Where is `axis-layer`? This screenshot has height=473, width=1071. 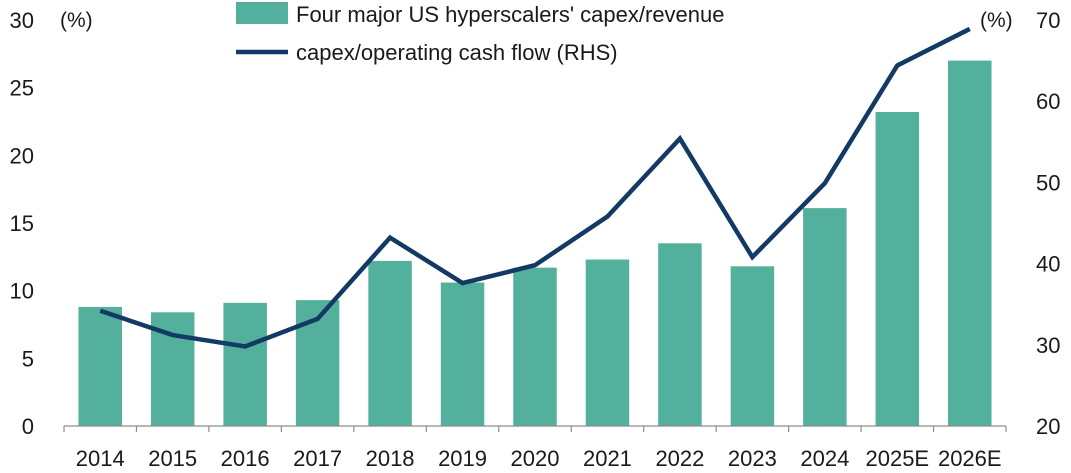 axis-layer is located at coordinates (535, 428).